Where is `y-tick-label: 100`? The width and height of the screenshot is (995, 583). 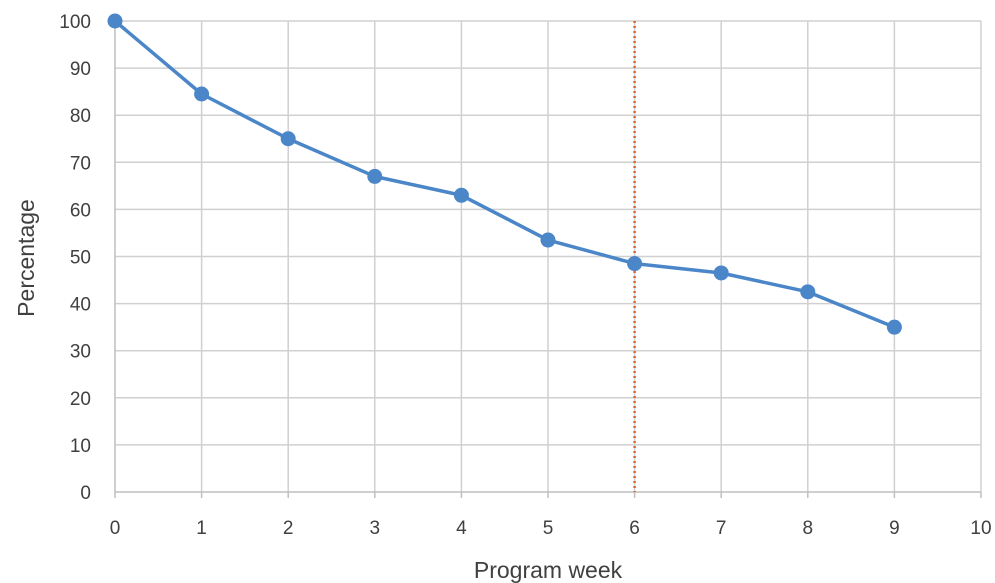 y-tick-label: 100 is located at coordinates (75, 22).